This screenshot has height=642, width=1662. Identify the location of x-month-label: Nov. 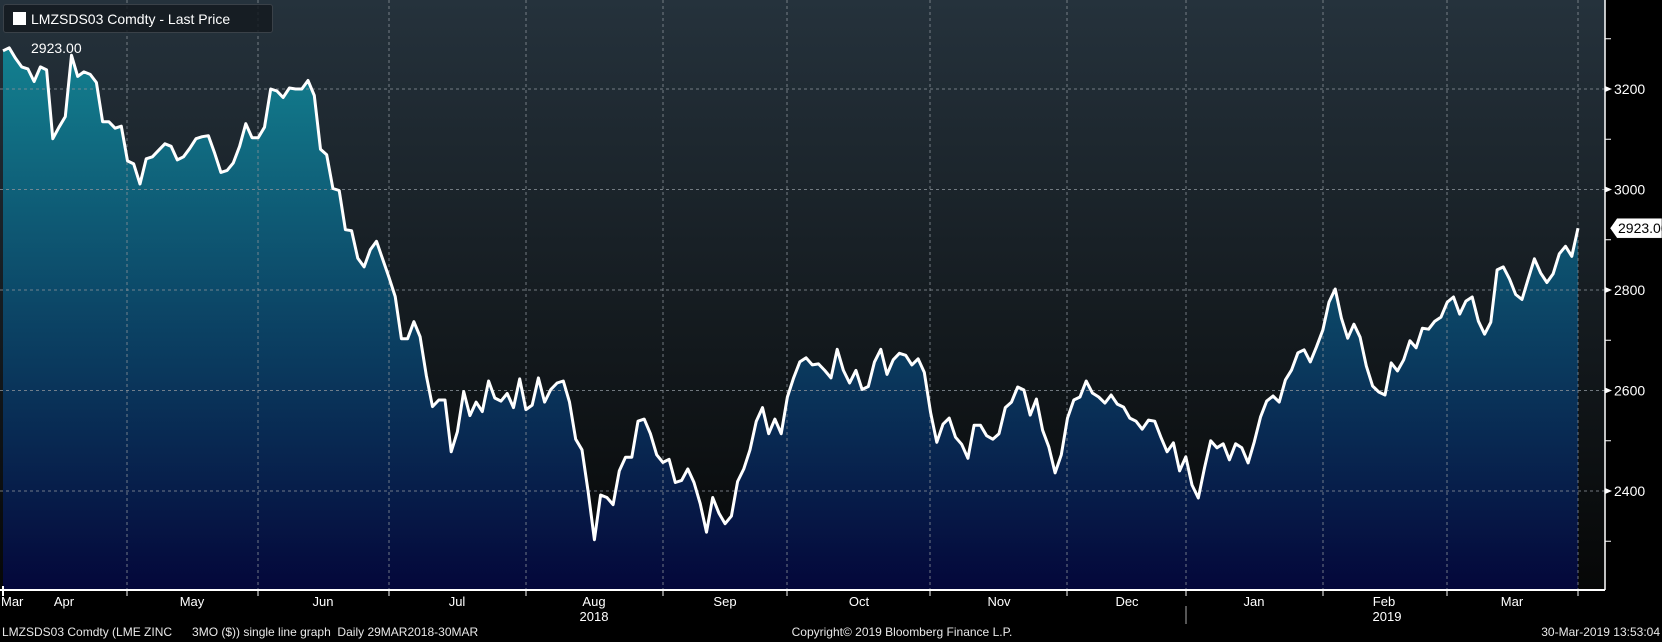
(999, 601).